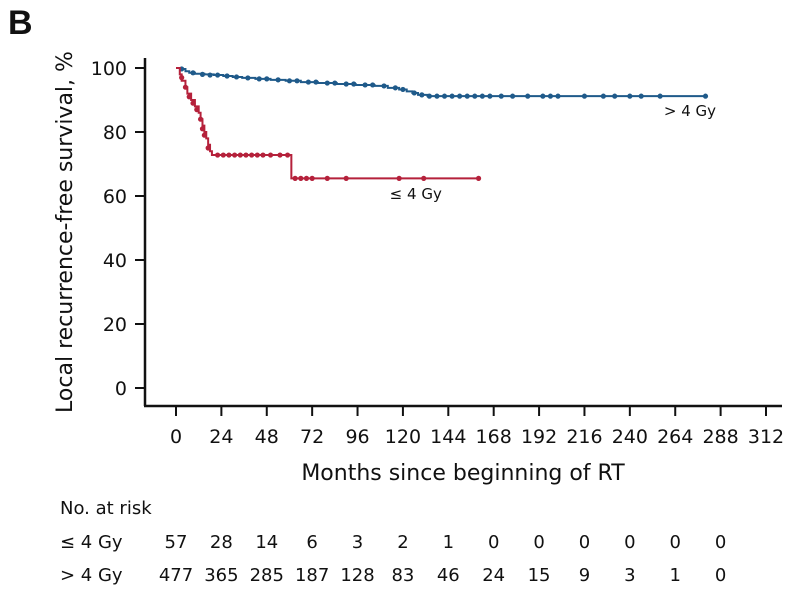  Describe the element at coordinates (539, 437) in the screenshot. I see `x-tick-label: 192` at that location.